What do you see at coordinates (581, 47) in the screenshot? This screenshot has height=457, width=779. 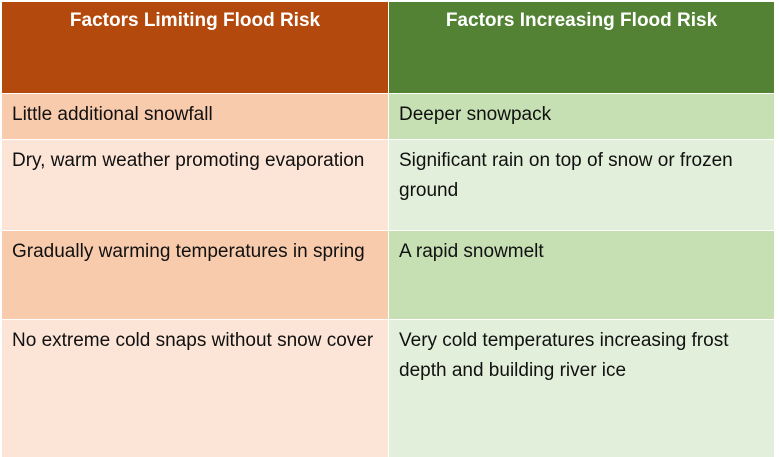 I see `header-increasing: Factors Increasing Flood Risk` at bounding box center [581, 47].